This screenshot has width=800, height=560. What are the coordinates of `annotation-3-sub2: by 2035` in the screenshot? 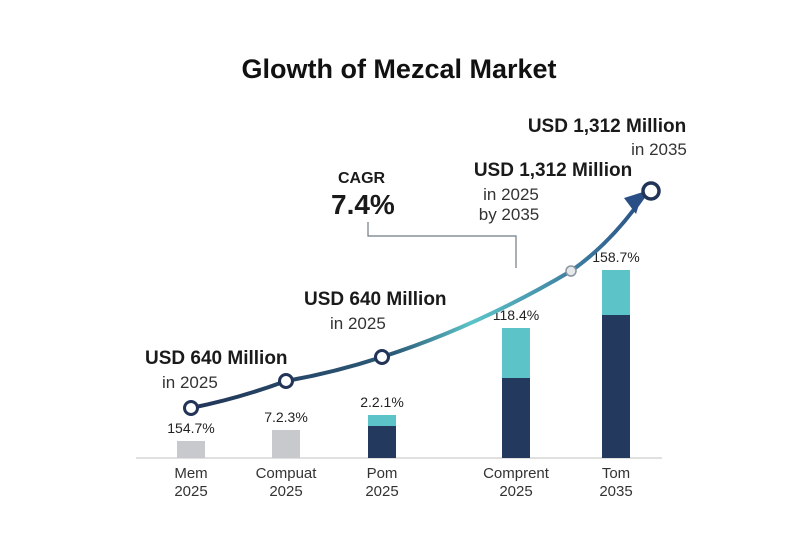 It's located at (509, 214).